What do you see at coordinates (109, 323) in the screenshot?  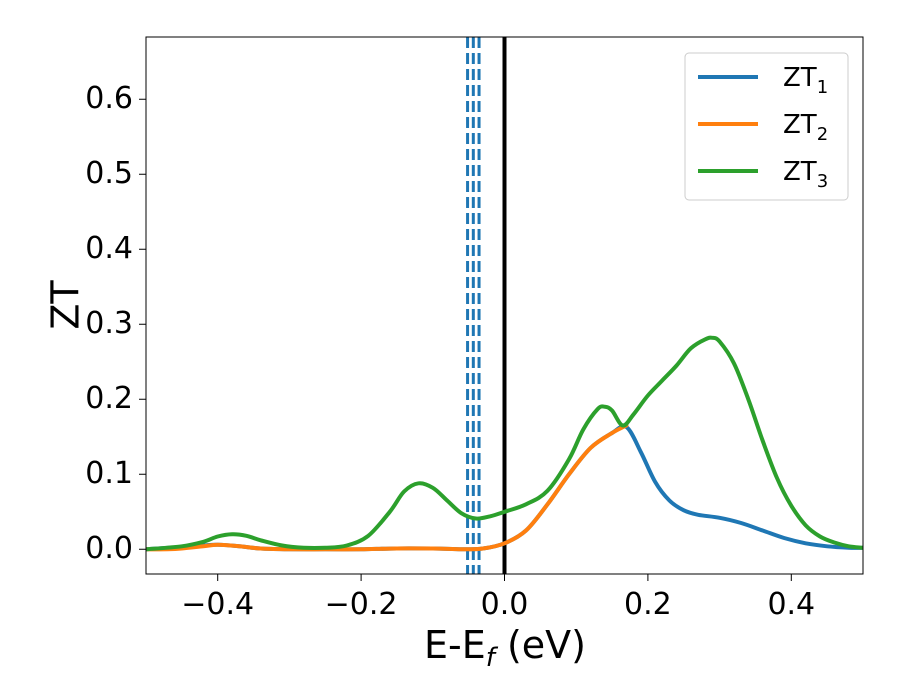 I see `y-tick-label: 0.3` at bounding box center [109, 323].